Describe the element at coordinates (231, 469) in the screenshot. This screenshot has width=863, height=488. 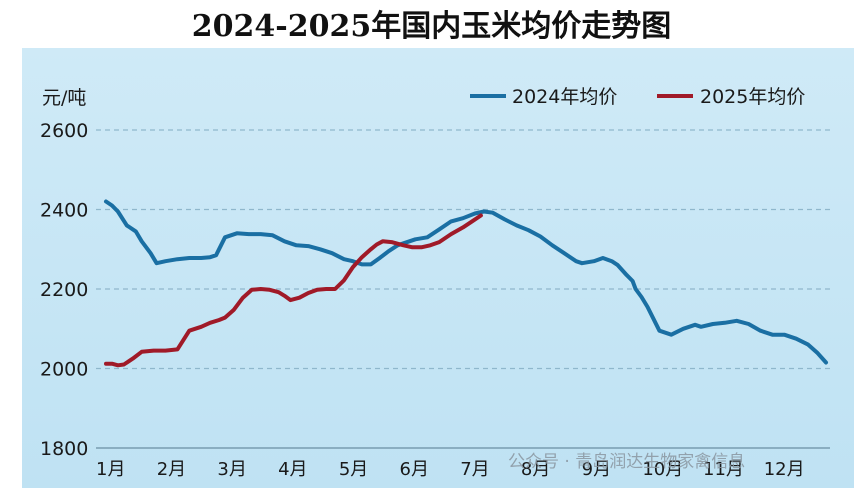
I see `x-tick-label: 3月` at that location.